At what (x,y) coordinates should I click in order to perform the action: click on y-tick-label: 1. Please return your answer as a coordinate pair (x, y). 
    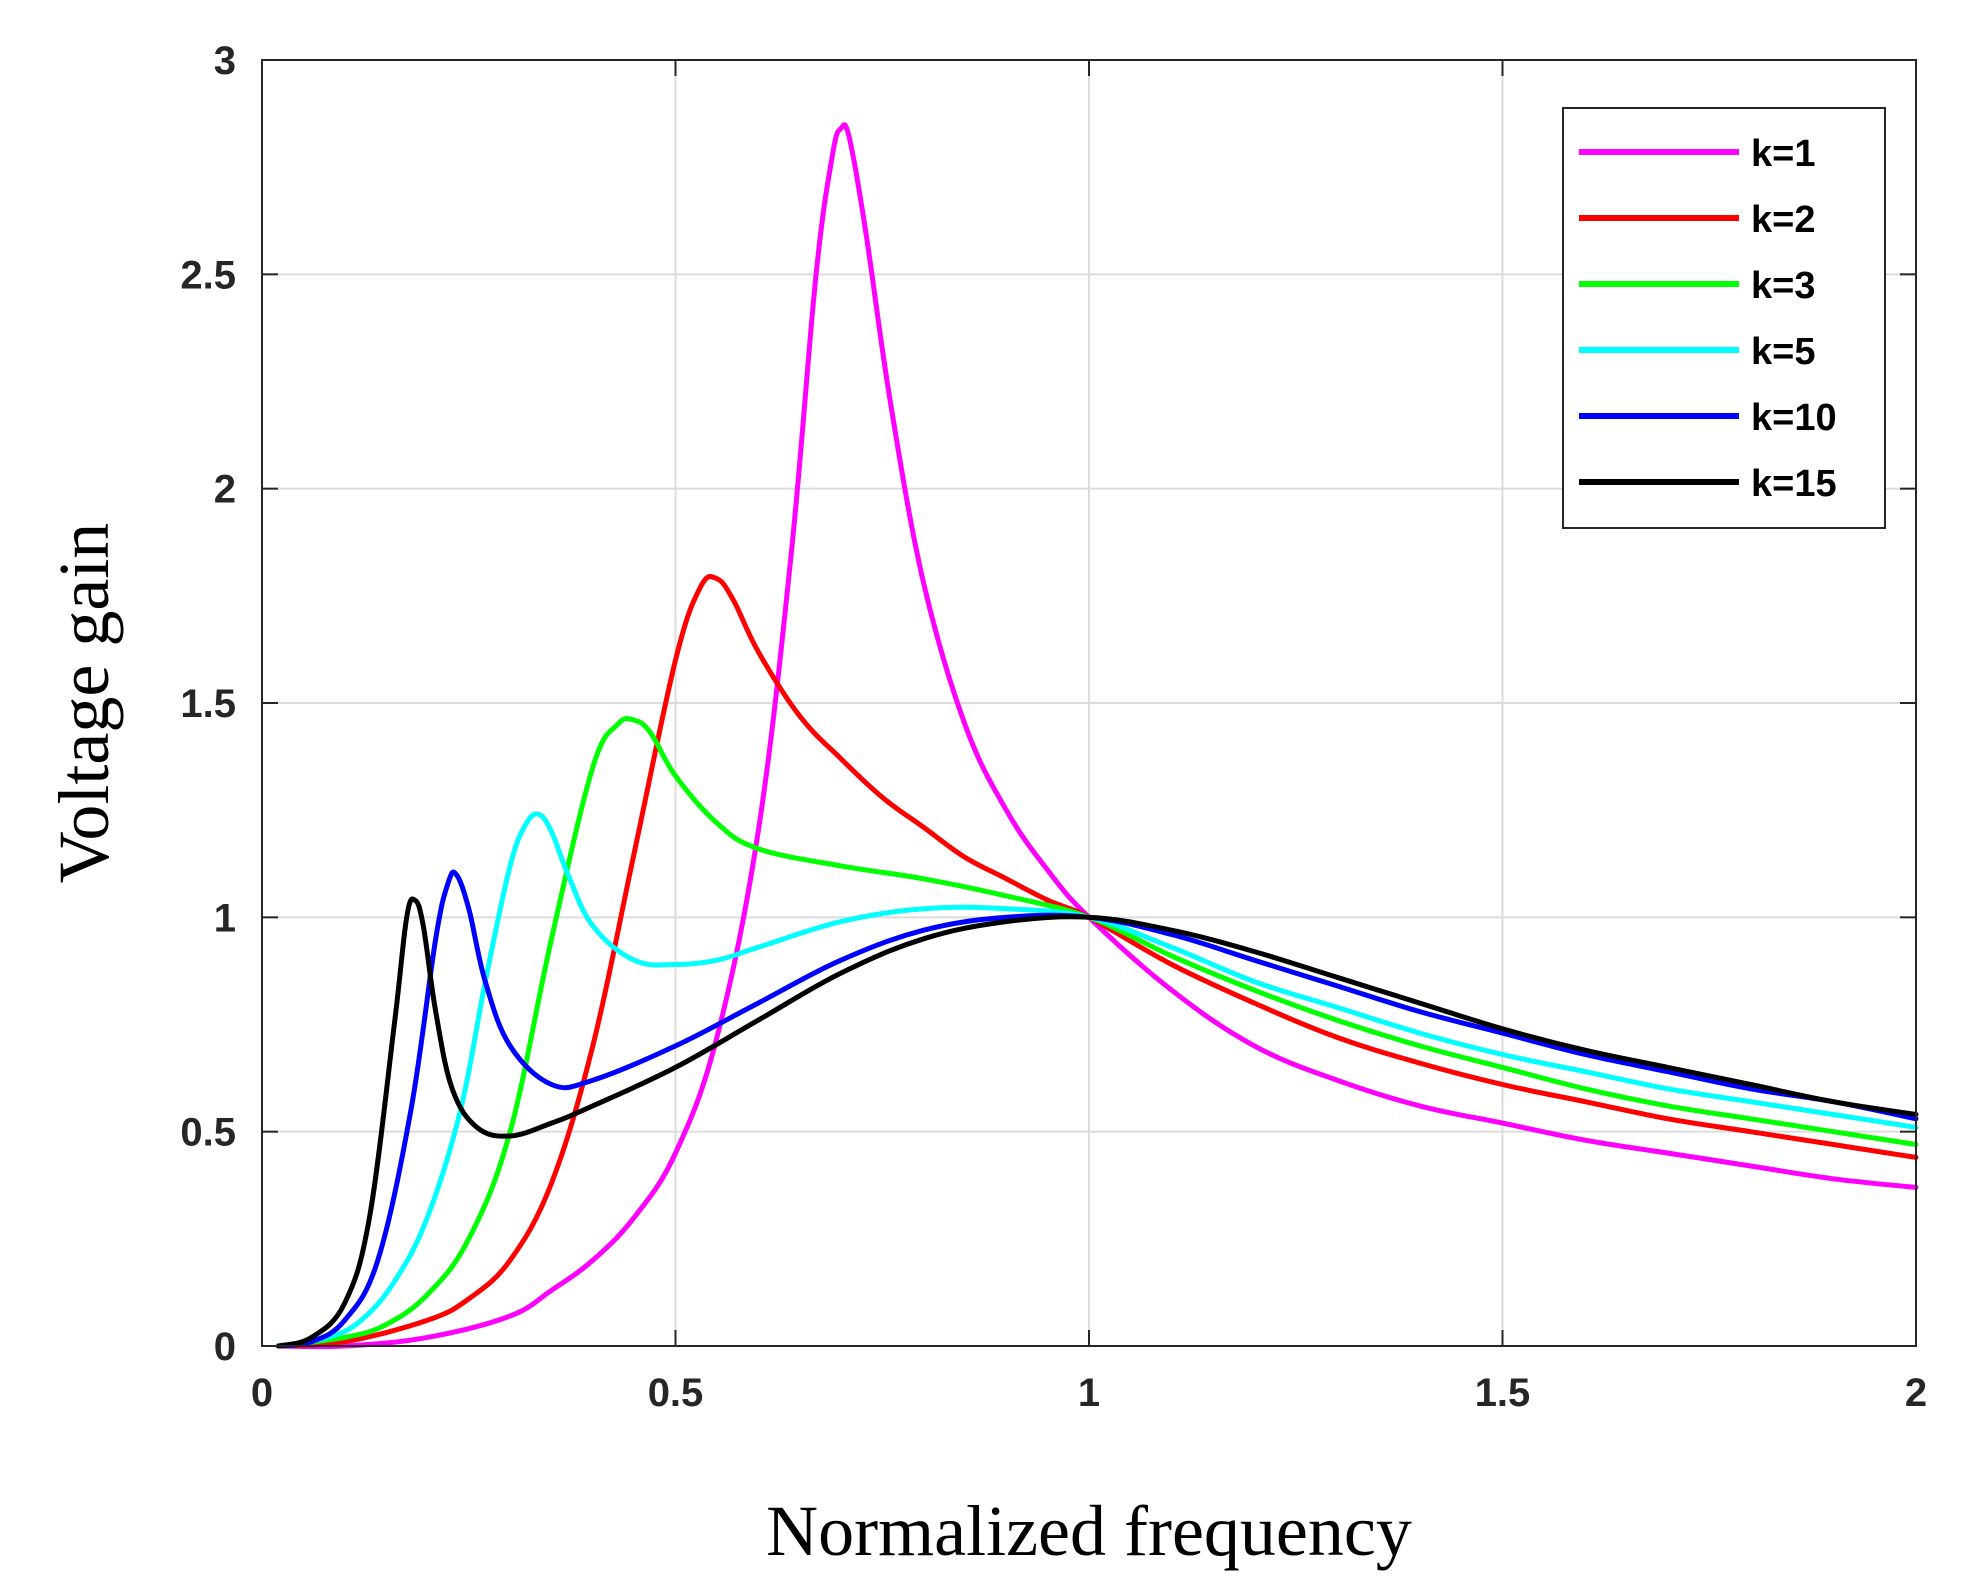
    Looking at the image, I should click on (225, 918).